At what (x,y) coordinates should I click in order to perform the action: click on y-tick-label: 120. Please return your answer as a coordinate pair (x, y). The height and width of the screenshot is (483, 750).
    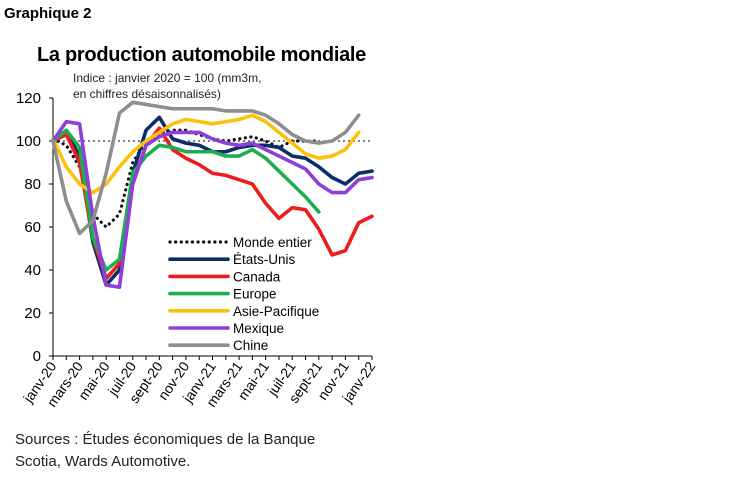
    Looking at the image, I should click on (28, 98).